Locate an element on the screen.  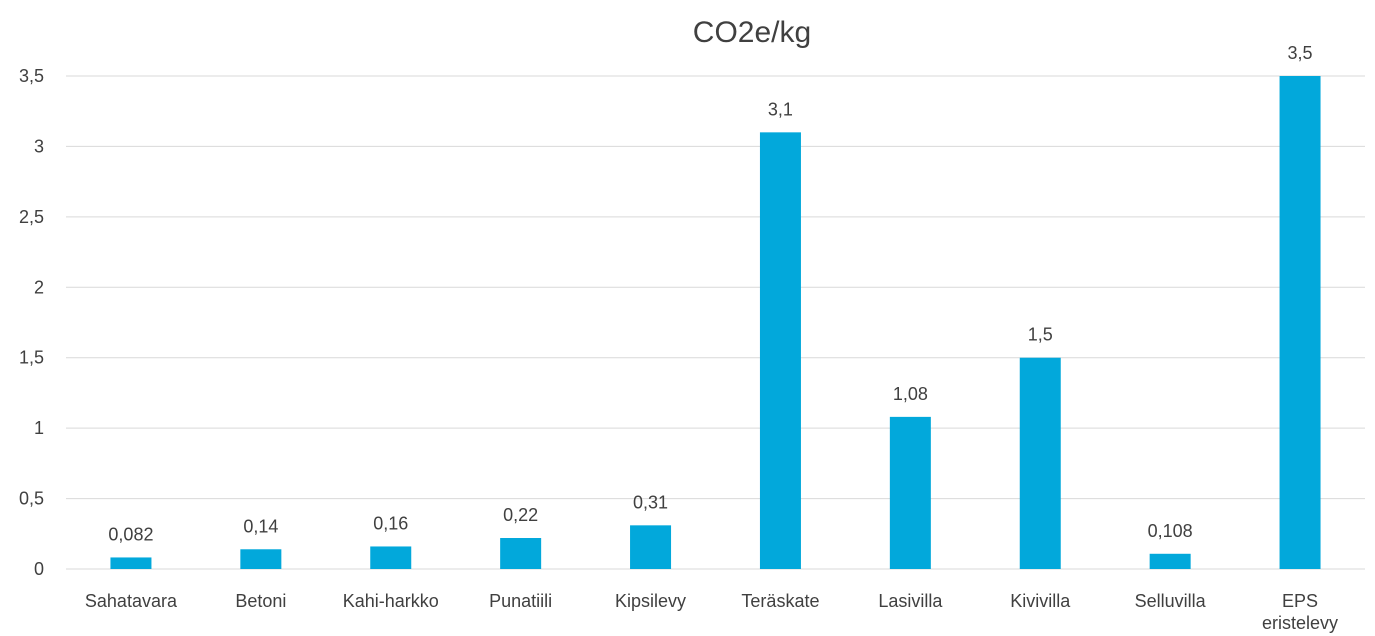
y-axis-ticks: 0 0,5 1 1,5 2 2,5 3 3,5 is located at coordinates (31, 322).